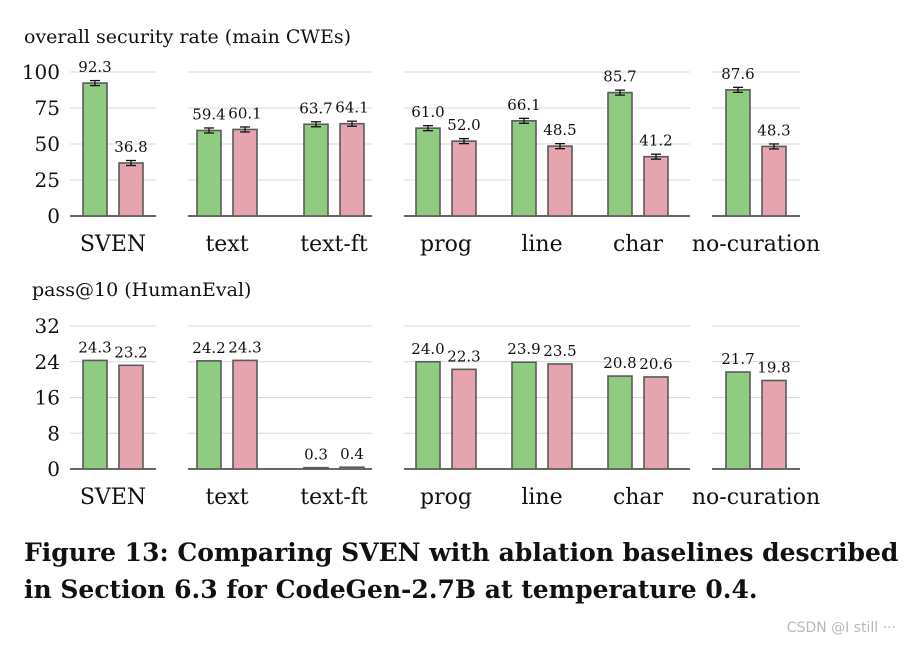 The height and width of the screenshot is (646, 910). Describe the element at coordinates (315, 108) in the screenshot. I see `data-label: 63.7` at that location.